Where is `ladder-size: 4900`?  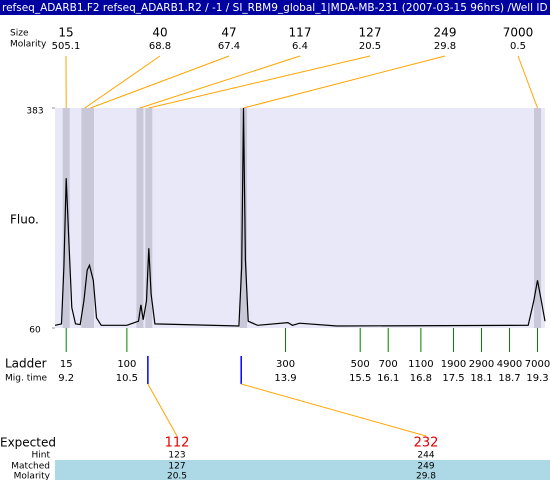
ladder-size: 4900 is located at coordinates (509, 364).